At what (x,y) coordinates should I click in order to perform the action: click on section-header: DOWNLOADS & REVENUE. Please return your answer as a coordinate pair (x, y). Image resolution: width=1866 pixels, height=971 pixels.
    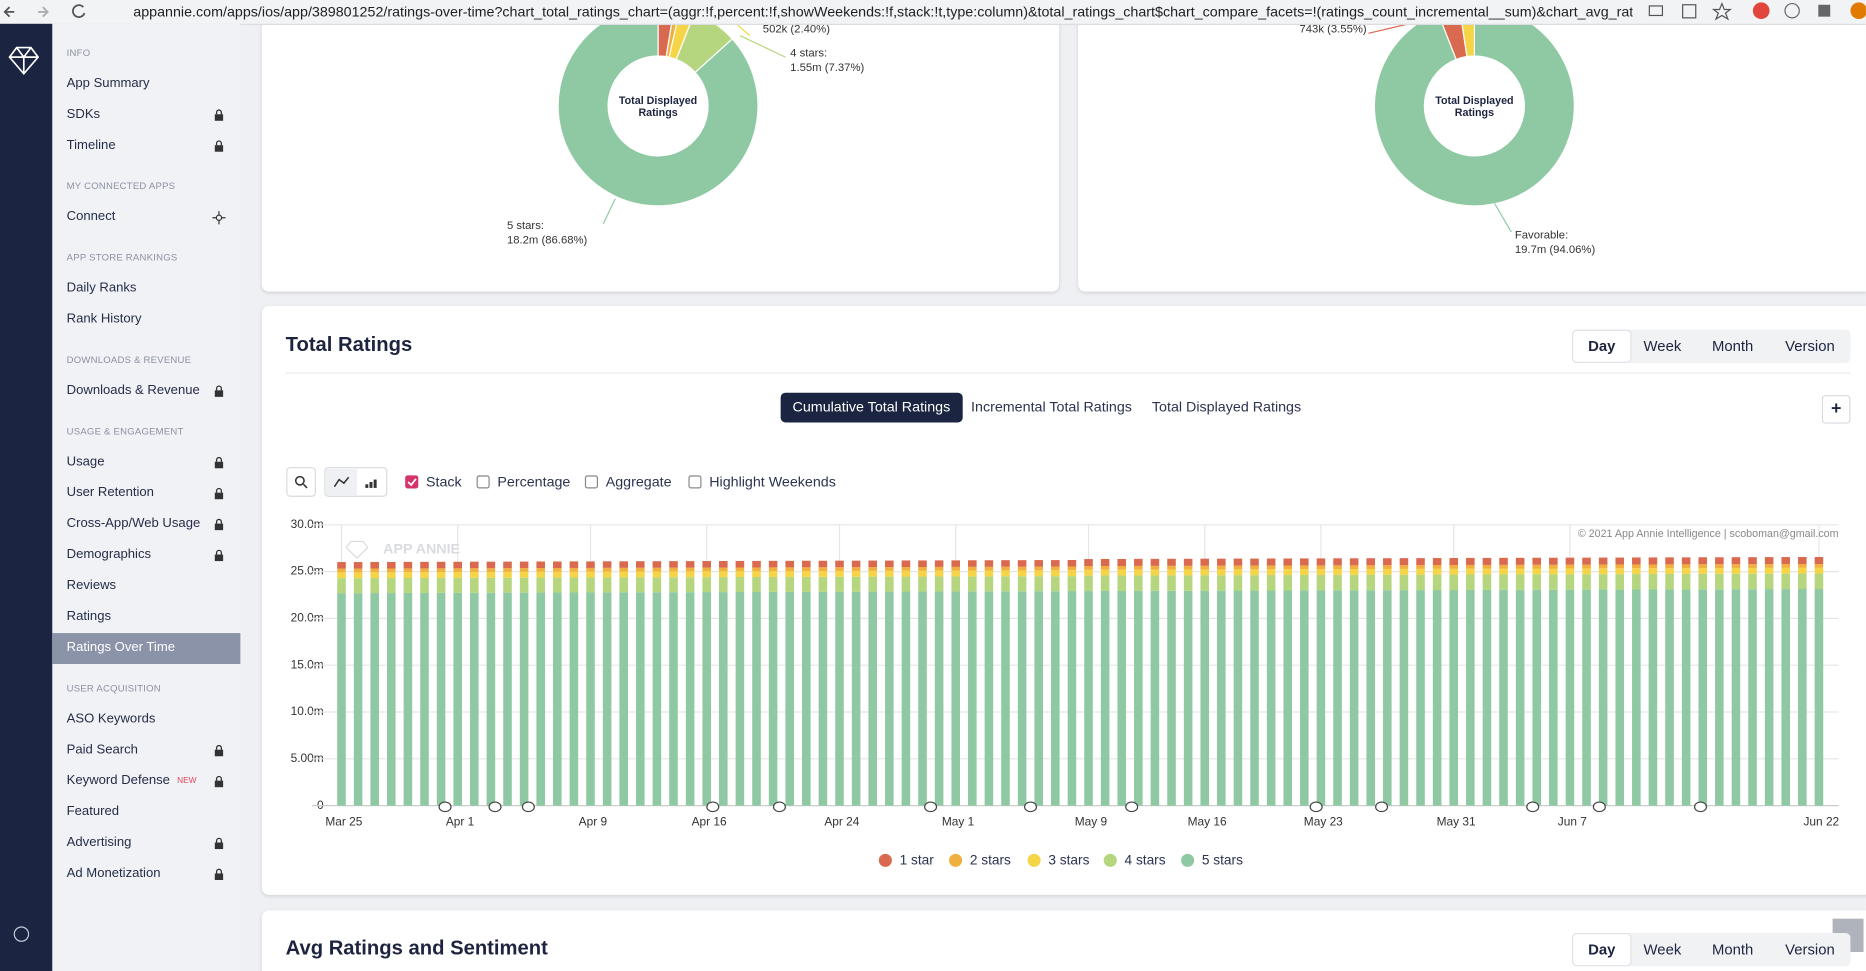
    Looking at the image, I should click on (129, 360).